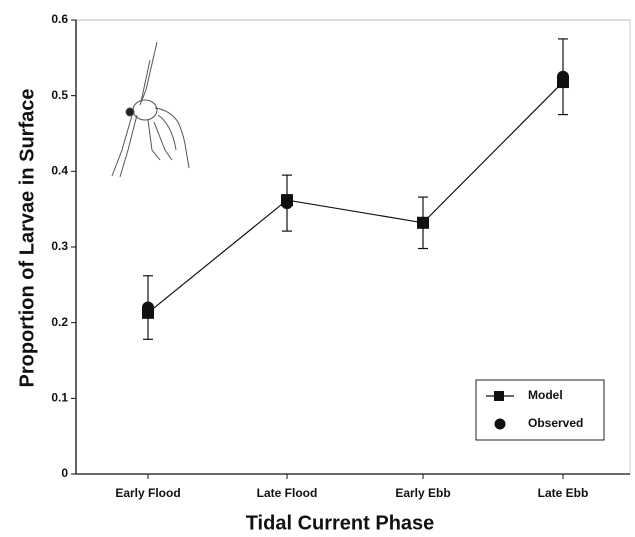 The width and height of the screenshot is (635, 537). I want to click on y-tick-label: 0.3, so click(59, 246).